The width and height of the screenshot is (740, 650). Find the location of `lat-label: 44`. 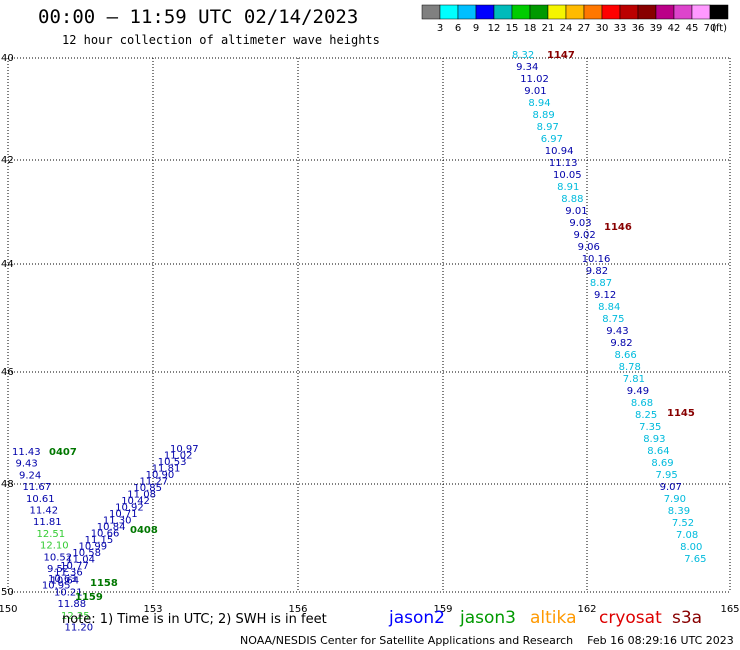

lat-label: 44 is located at coordinates (7, 264).